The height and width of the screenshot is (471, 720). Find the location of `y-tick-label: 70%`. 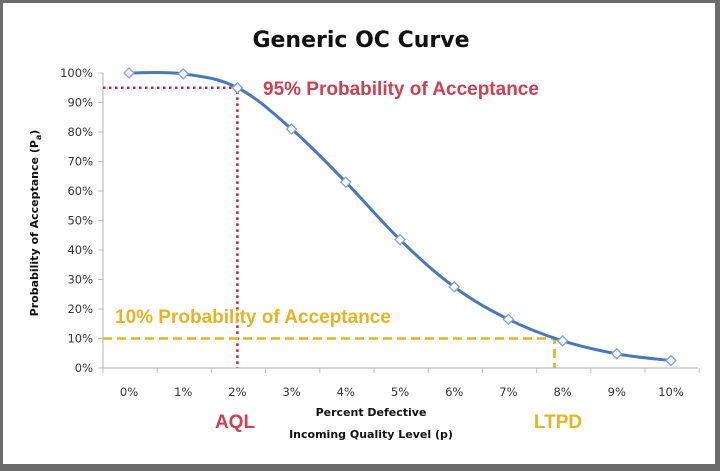

y-tick-label: 70% is located at coordinates (80, 162).